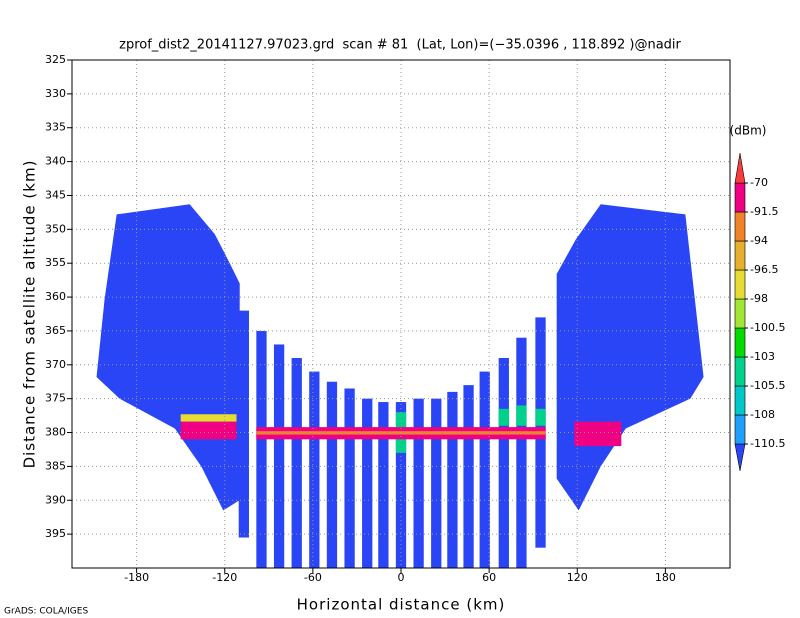 The image size is (800, 618). Describe the element at coordinates (665, 577) in the screenshot. I see `x-tick-label: 180` at that location.